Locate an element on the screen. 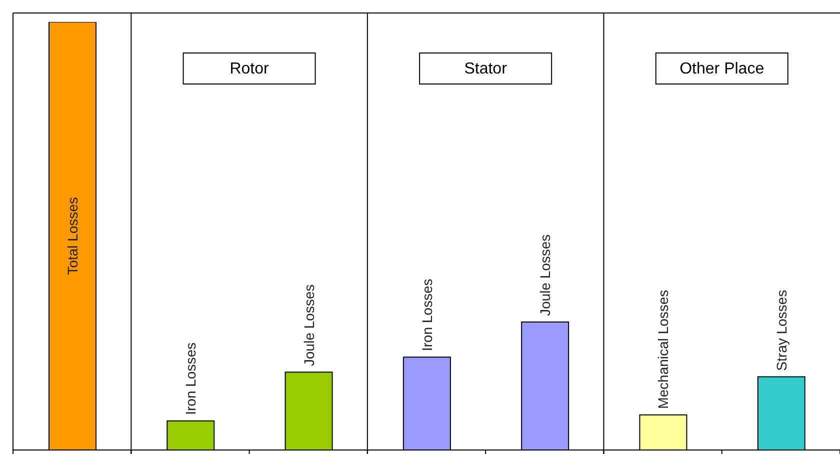 This screenshot has height=454, width=840. annotation: Other Place is located at coordinates (722, 69).